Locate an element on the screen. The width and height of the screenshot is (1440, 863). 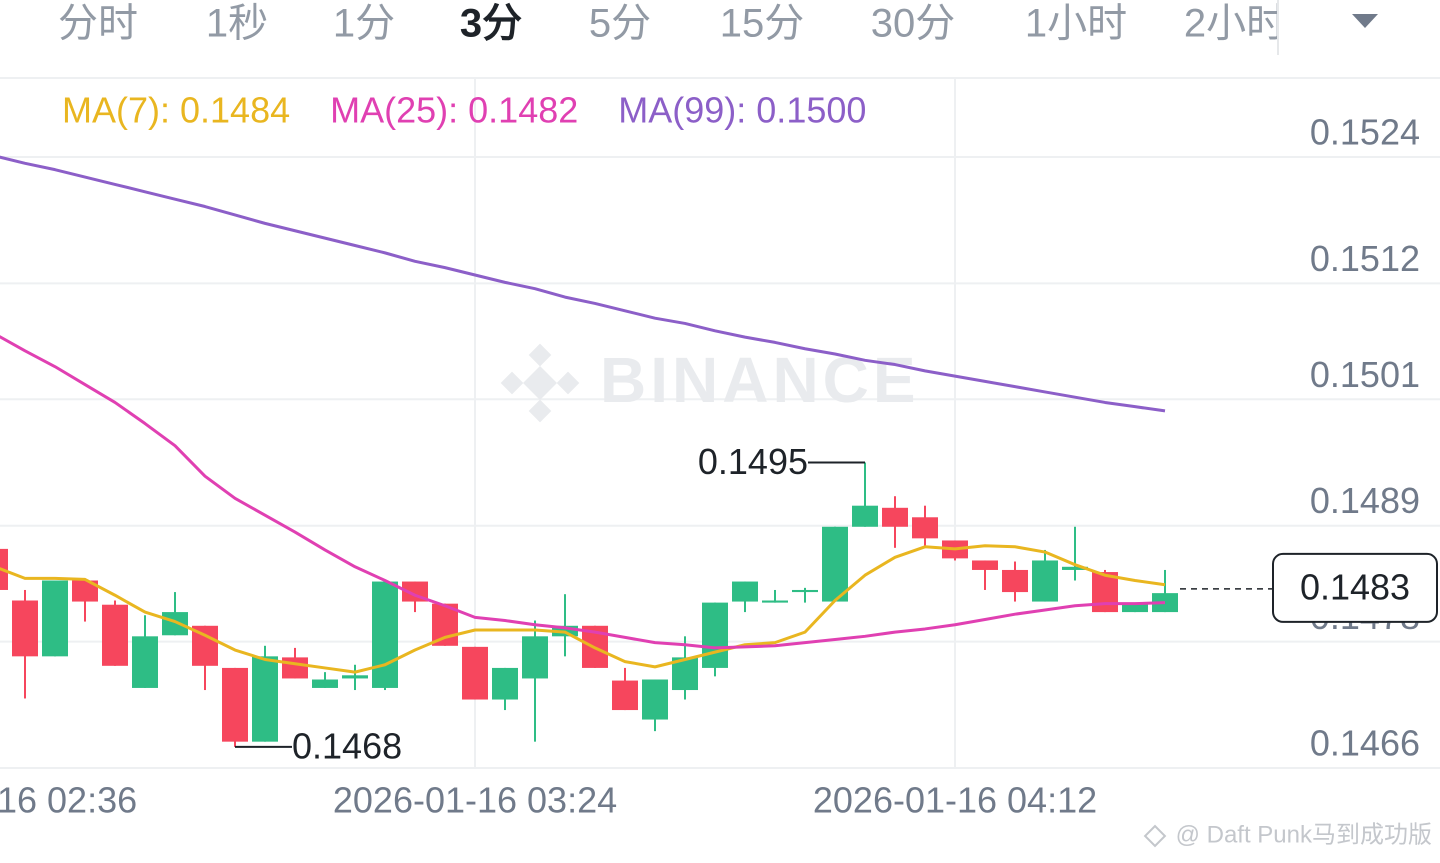
y-tick-label: 0.1501 is located at coordinates (1365, 374).